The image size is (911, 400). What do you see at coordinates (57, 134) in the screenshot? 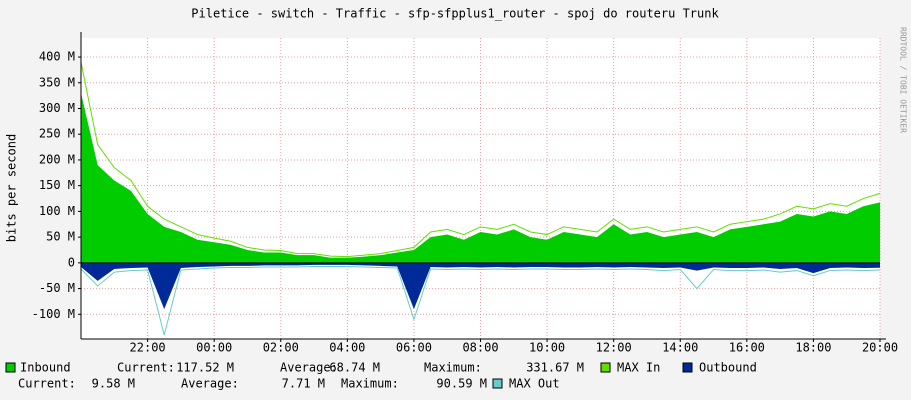
I see `y-tick-label: 250 M` at bounding box center [57, 134].